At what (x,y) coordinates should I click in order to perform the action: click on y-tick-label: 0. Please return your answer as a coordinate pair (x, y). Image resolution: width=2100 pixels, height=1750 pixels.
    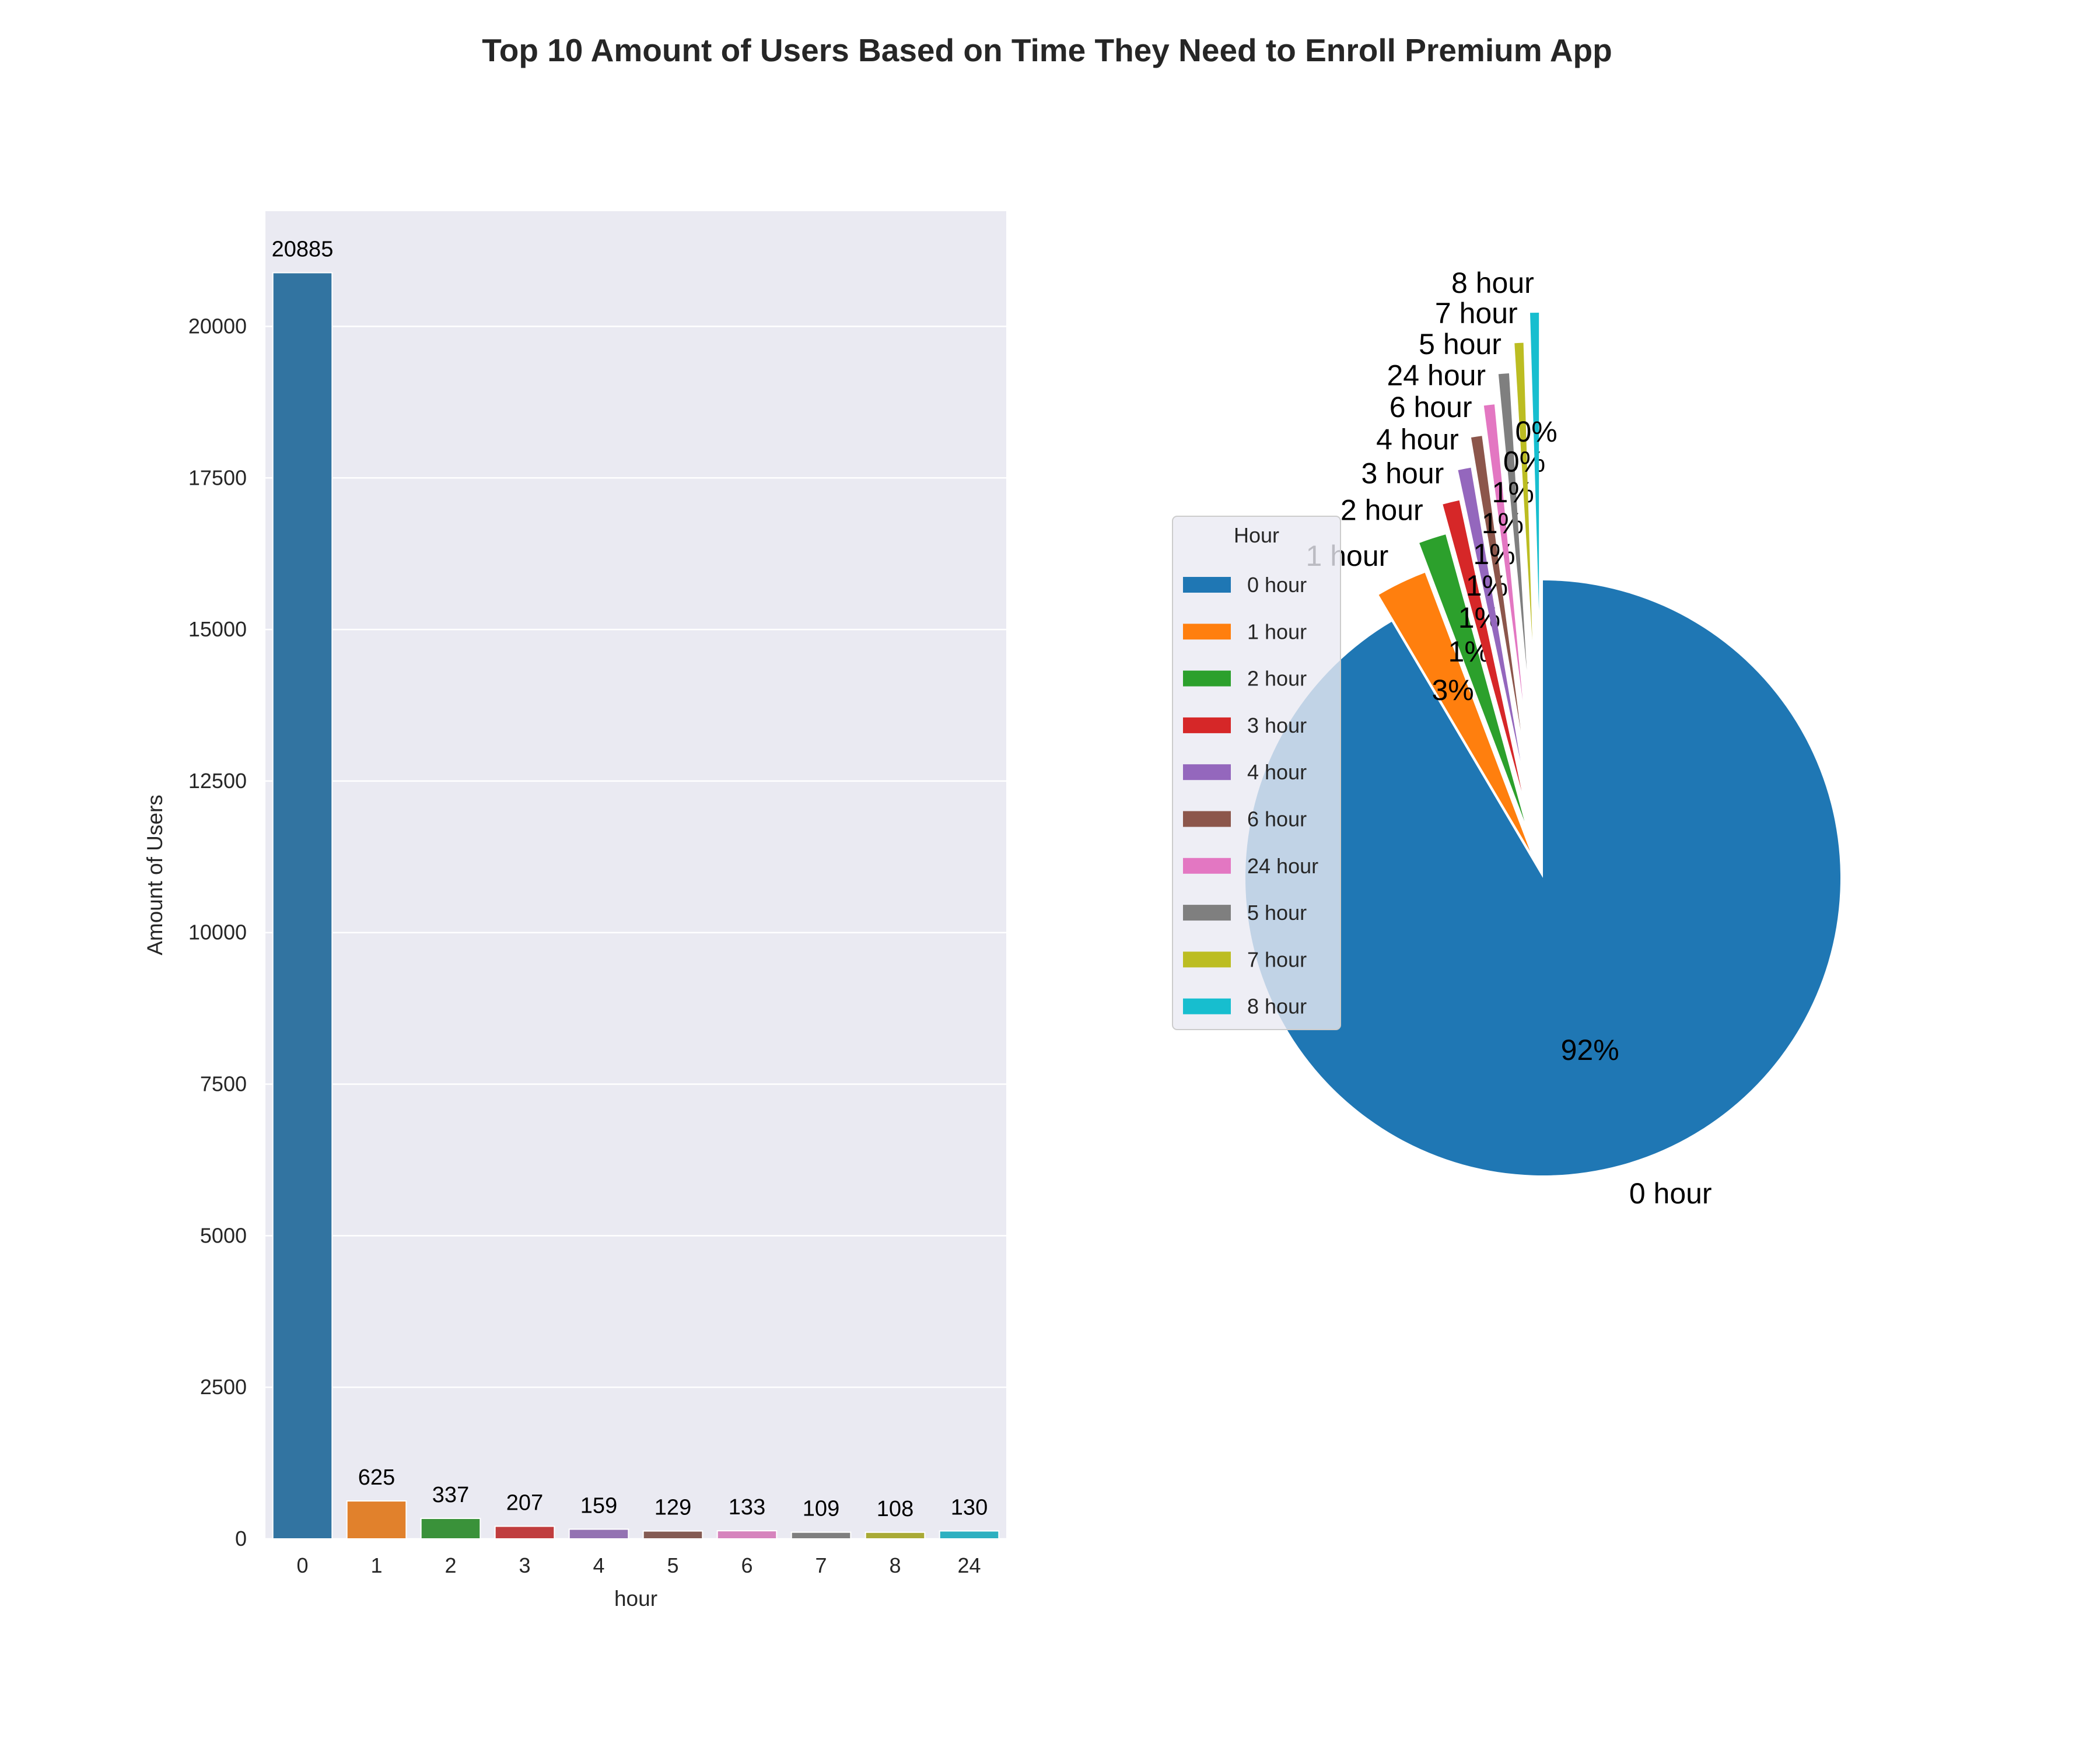
    Looking at the image, I should click on (241, 1538).